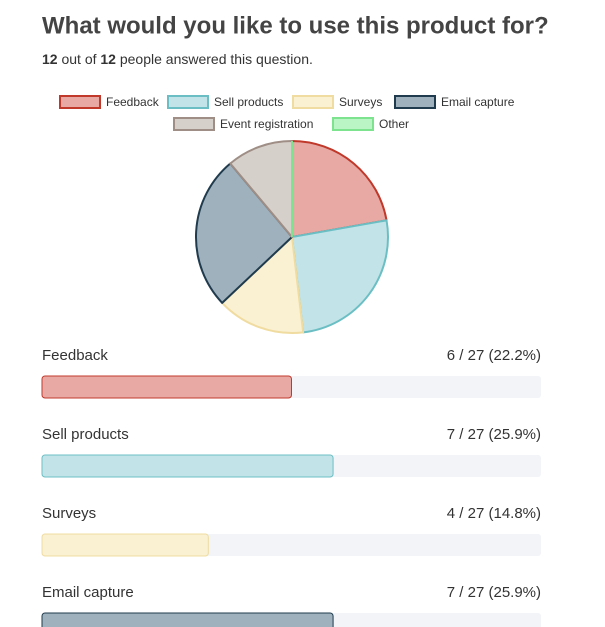 The width and height of the screenshot is (605, 627). I want to click on legend-label: Email capture, so click(478, 102).